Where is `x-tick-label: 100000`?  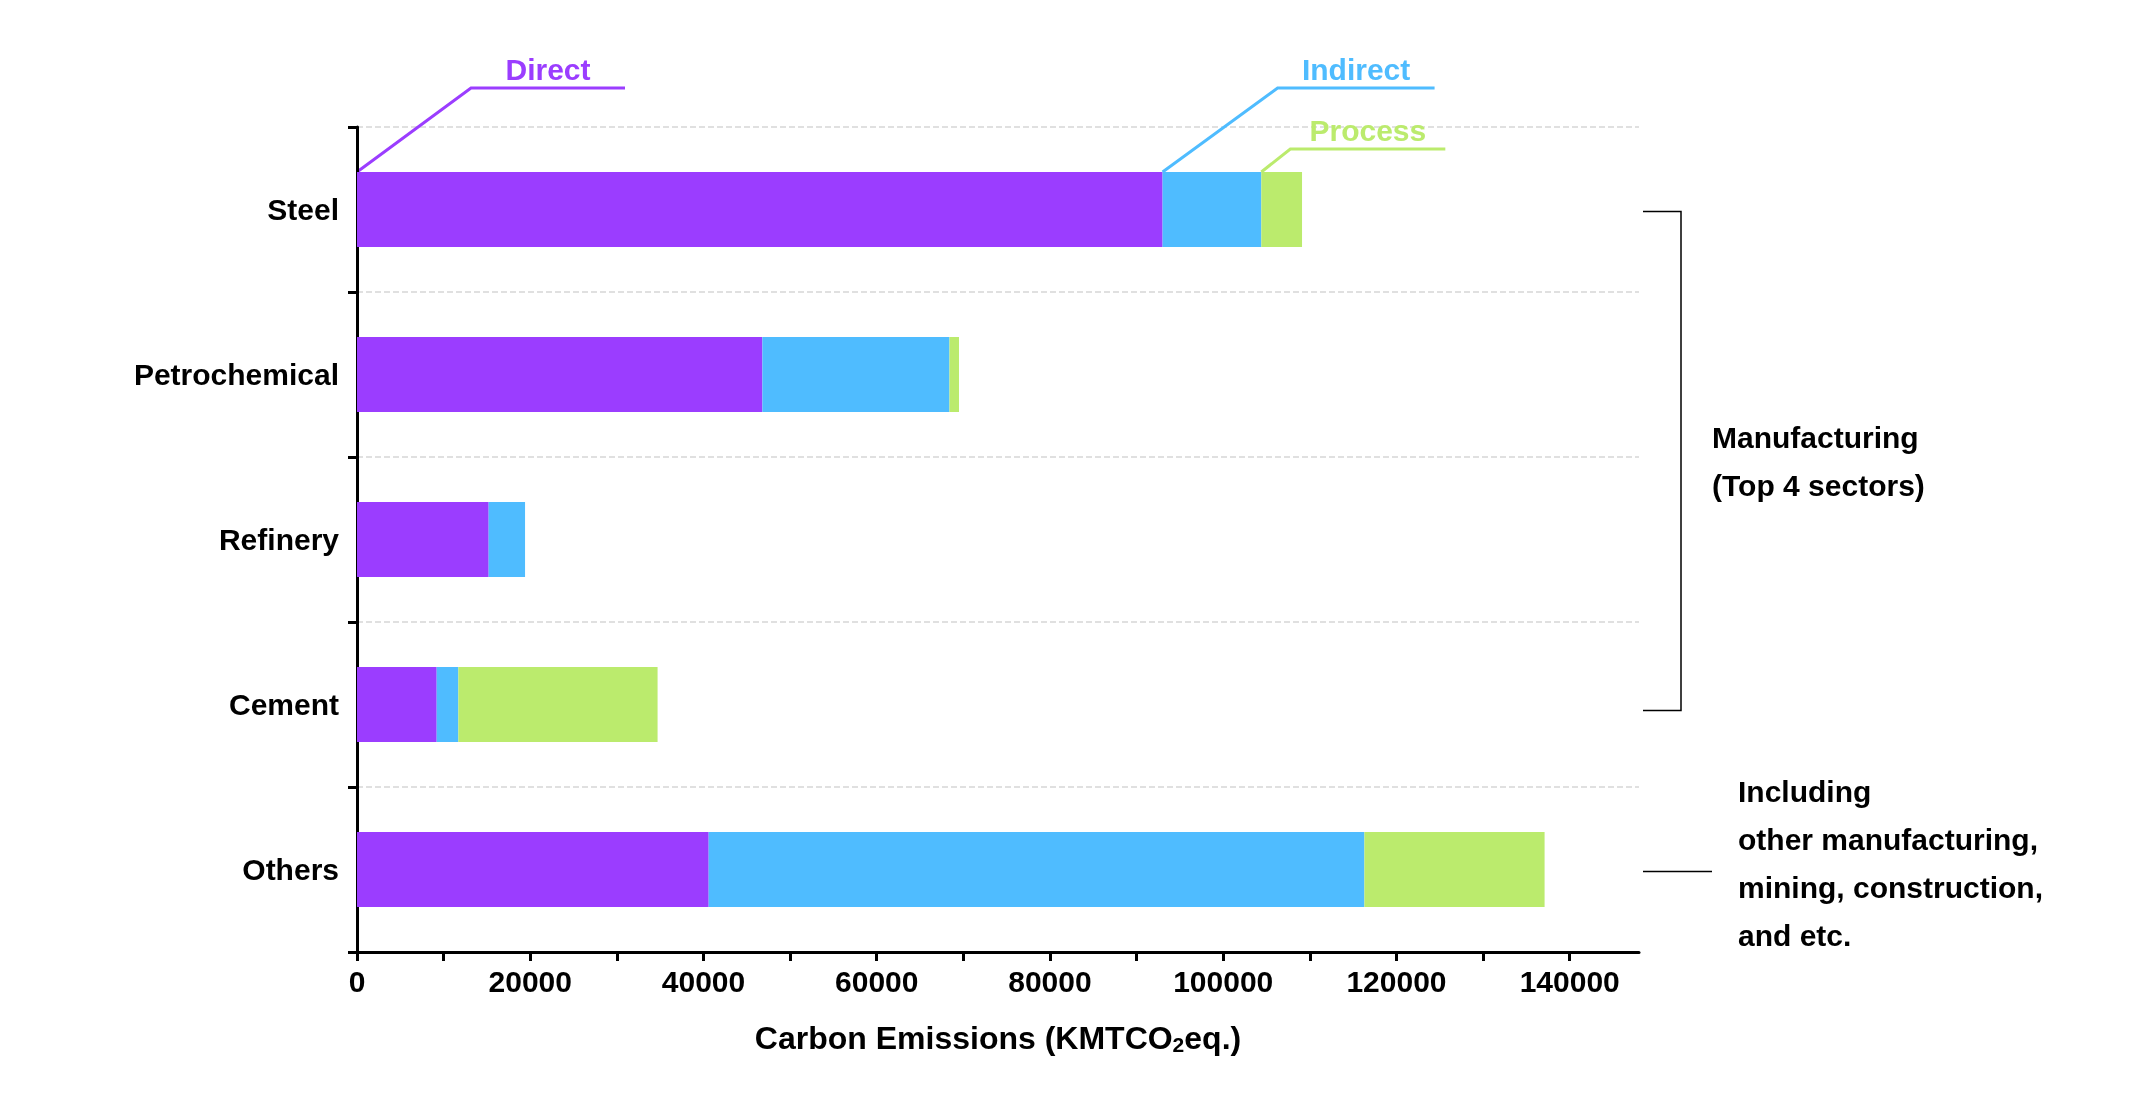 x-tick-label: 100000 is located at coordinates (1223, 981).